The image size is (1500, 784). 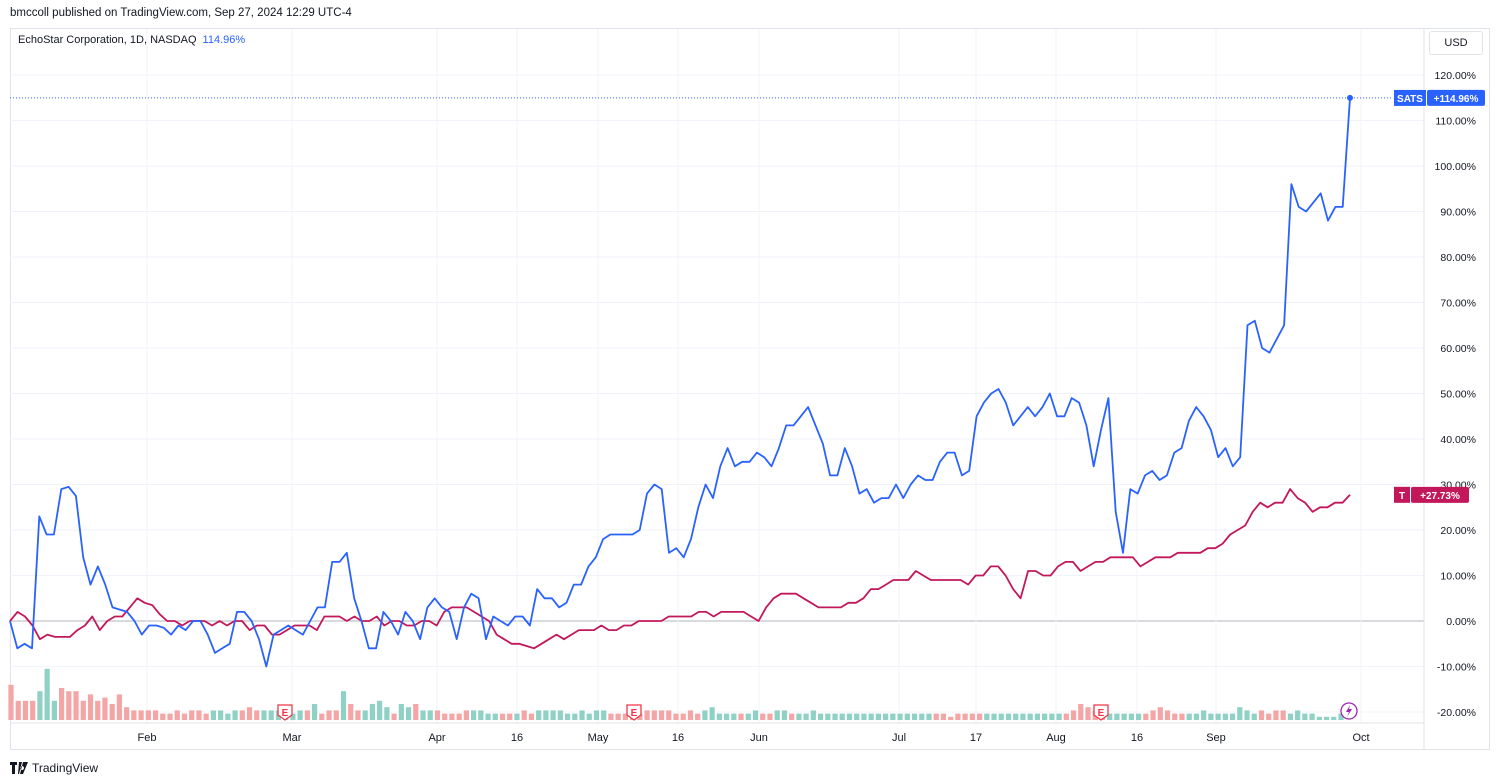 I want to click on tradingview-logo-icon, so click(x=19, y=768).